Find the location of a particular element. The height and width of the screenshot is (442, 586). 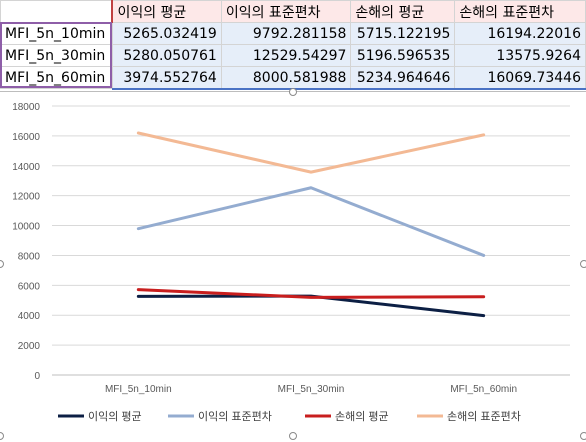

value-cell: 5280.050761 is located at coordinates (166, 55).